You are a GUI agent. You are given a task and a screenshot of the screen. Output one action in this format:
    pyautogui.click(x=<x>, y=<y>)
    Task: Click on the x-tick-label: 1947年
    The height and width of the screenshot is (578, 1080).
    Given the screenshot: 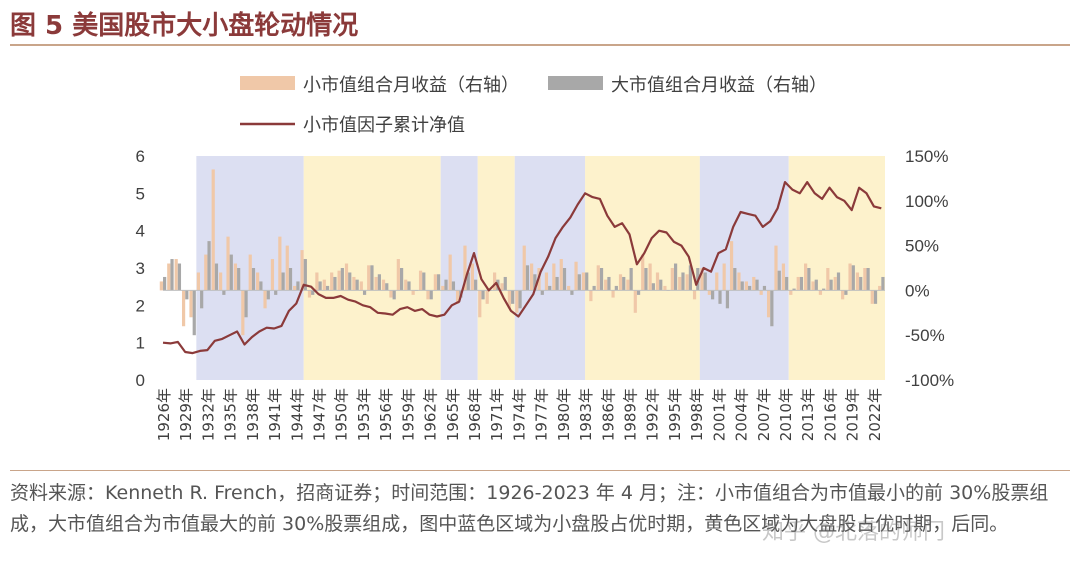 What is the action you would take?
    pyautogui.click(x=320, y=414)
    